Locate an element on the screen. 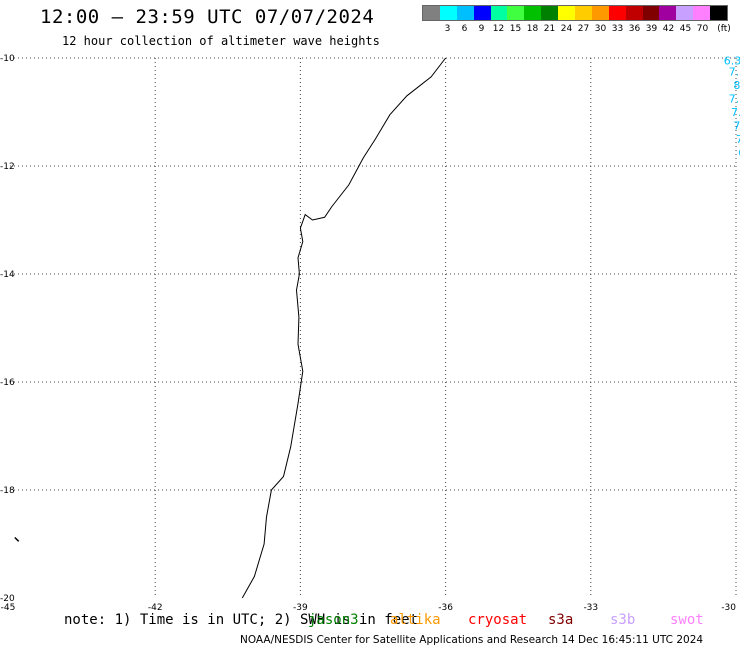 This screenshot has width=740, height=650. color-scale-label: 12 is located at coordinates (498, 29).